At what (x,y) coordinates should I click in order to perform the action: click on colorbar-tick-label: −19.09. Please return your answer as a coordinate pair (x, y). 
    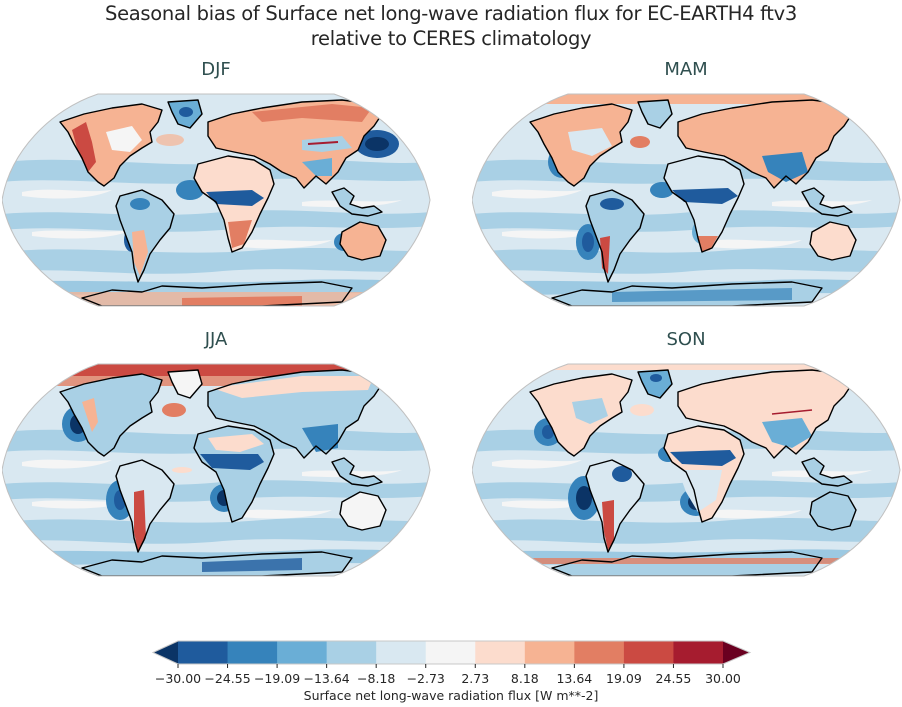
    Looking at the image, I should click on (277, 678).